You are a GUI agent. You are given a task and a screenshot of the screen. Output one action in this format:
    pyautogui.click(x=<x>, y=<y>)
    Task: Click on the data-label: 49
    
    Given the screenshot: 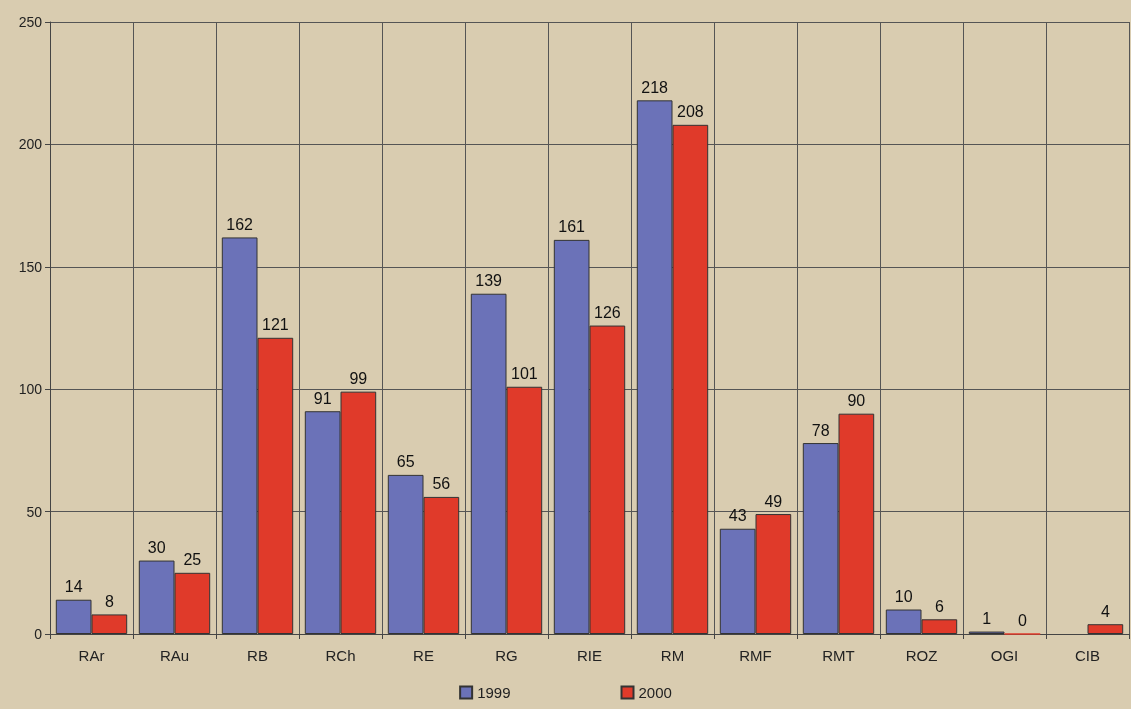 What is the action you would take?
    pyautogui.click(x=773, y=501)
    